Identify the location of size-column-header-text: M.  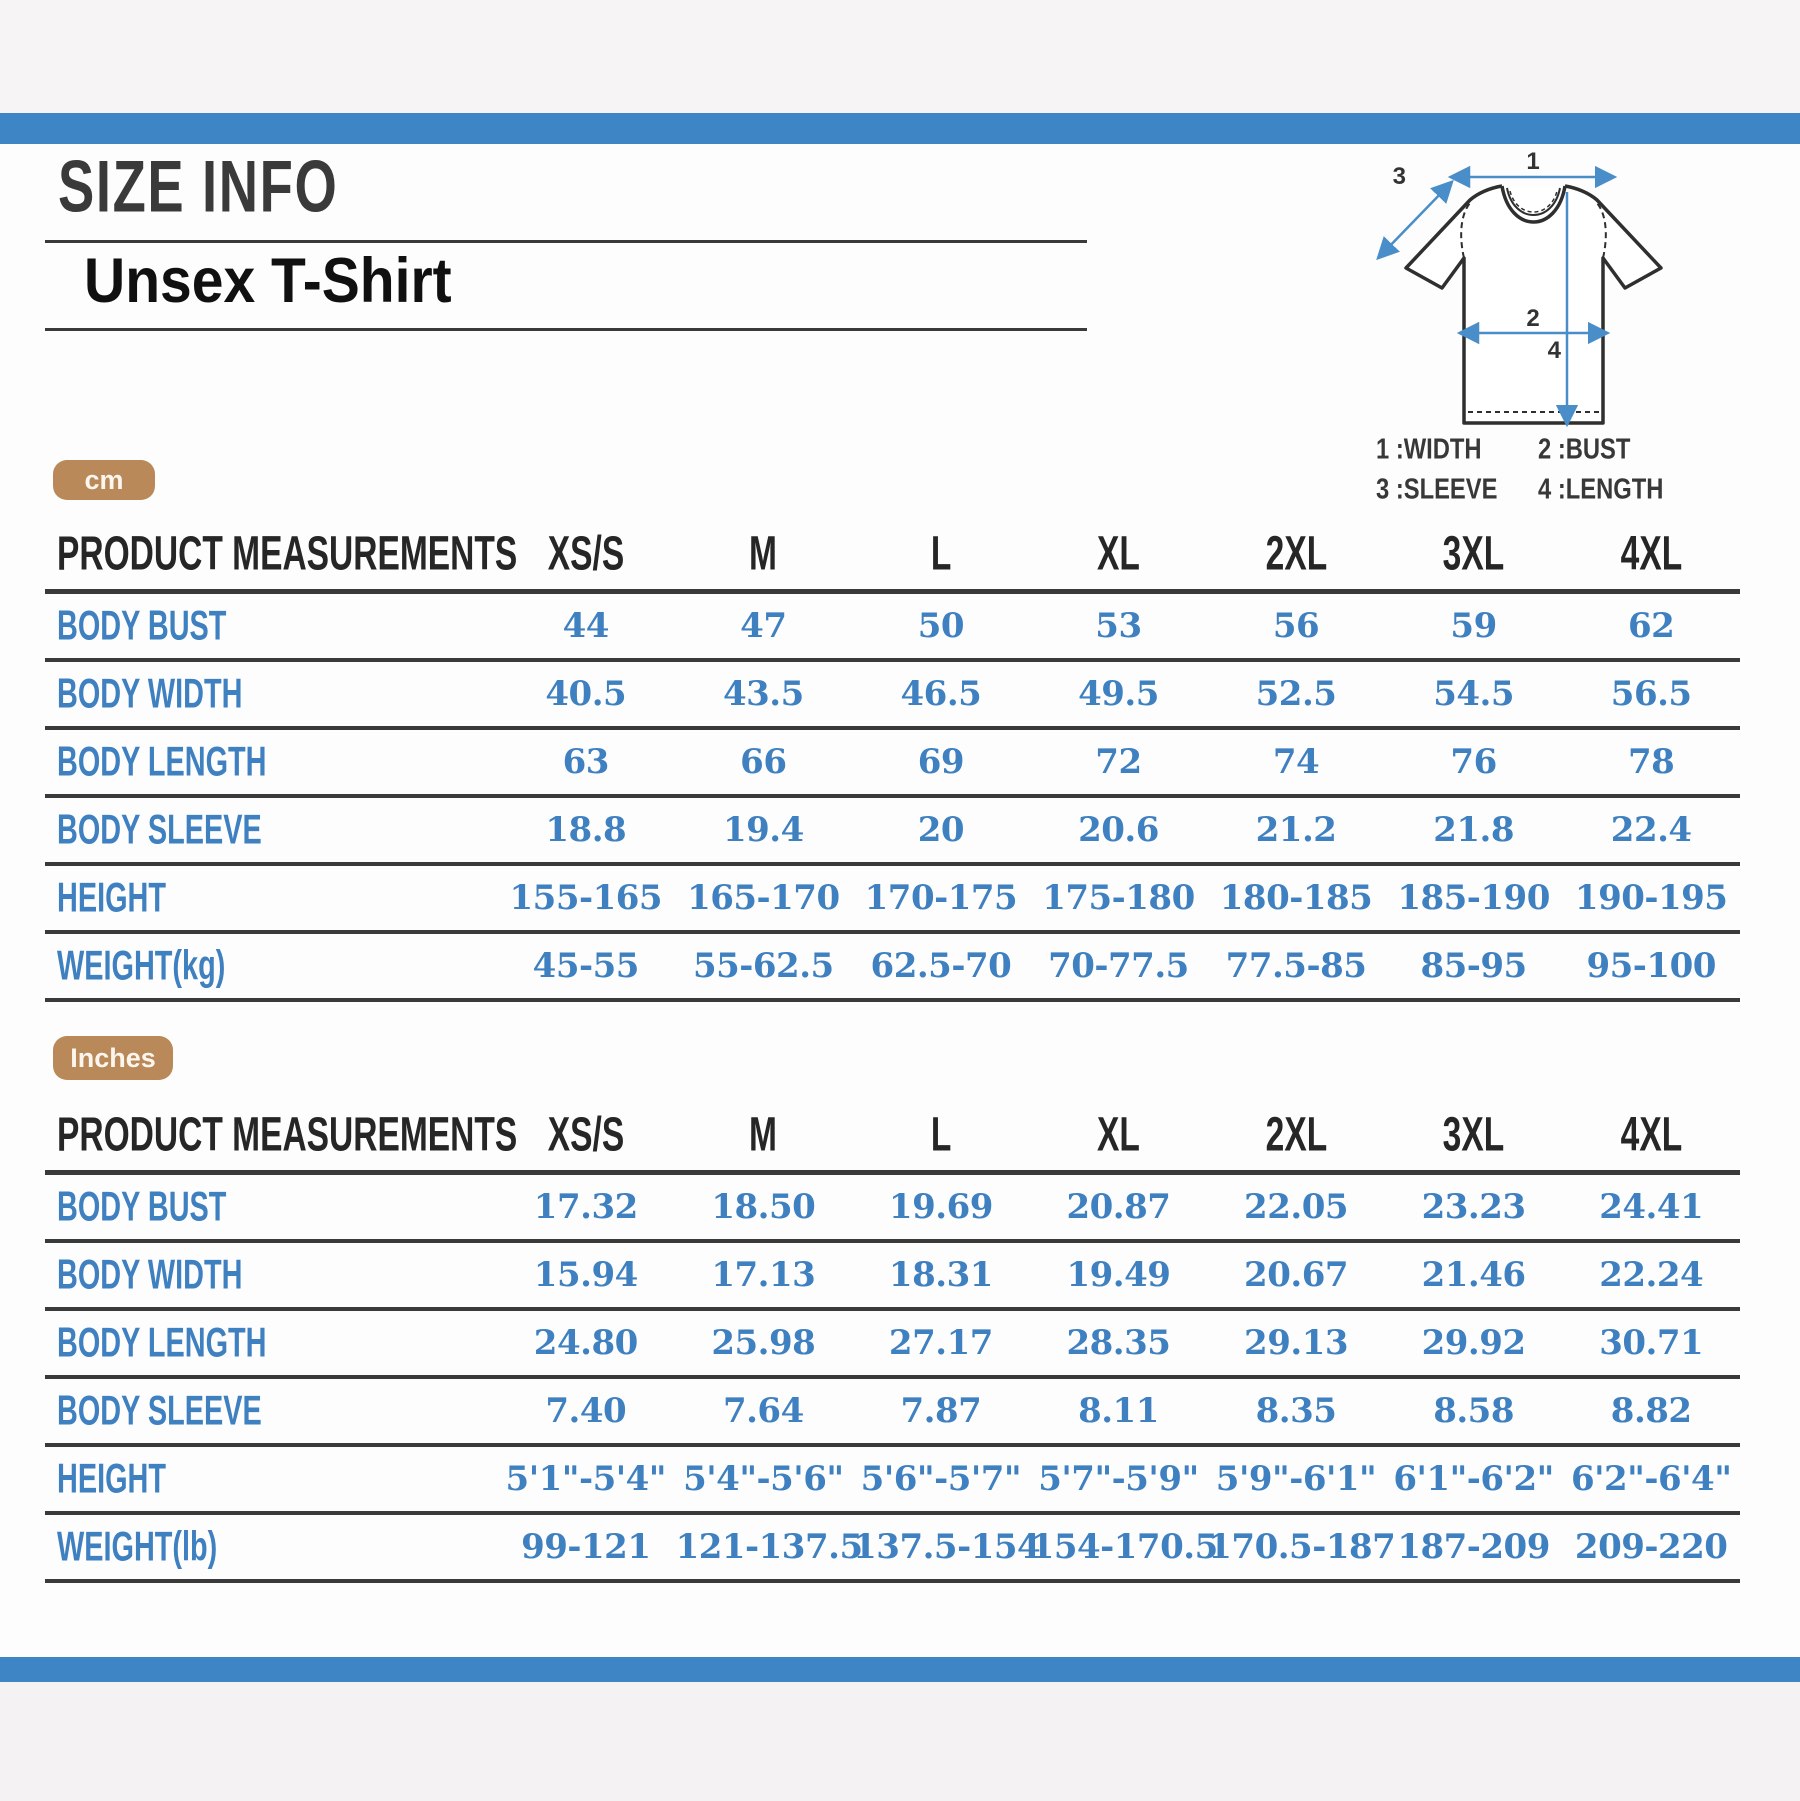
(763, 553).